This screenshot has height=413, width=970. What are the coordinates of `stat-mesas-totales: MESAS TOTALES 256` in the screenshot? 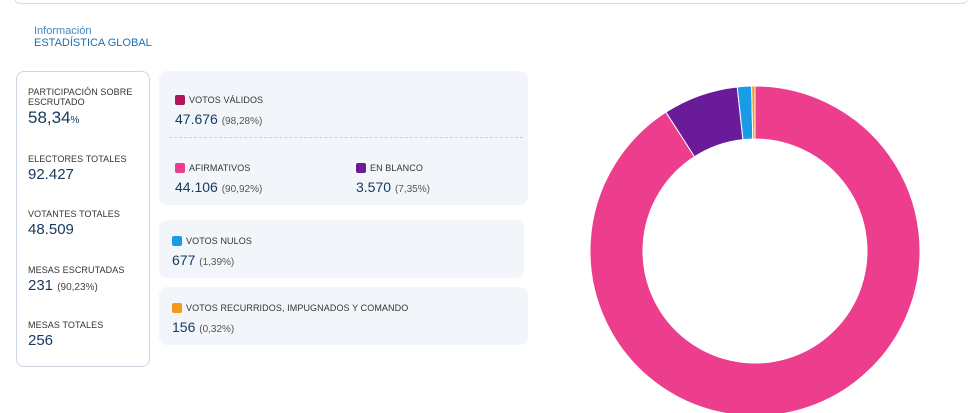 It's located at (65, 335).